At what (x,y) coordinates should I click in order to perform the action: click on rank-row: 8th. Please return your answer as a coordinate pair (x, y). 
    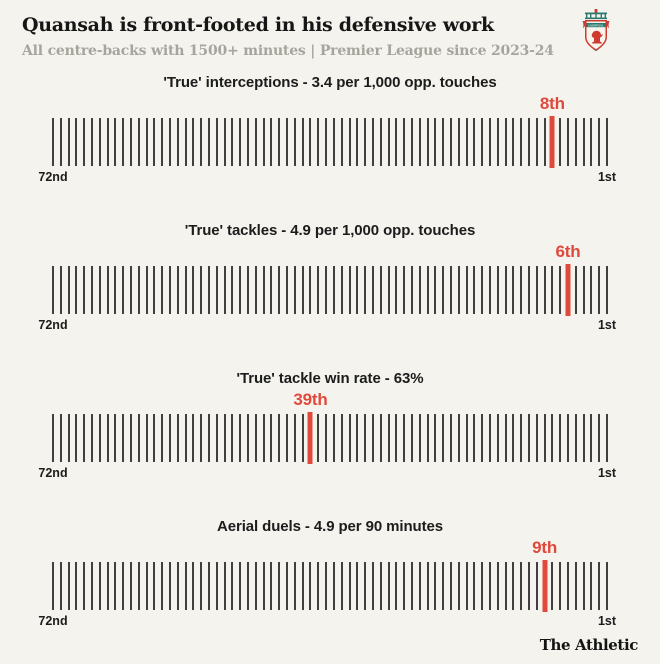
    Looking at the image, I should click on (330, 104).